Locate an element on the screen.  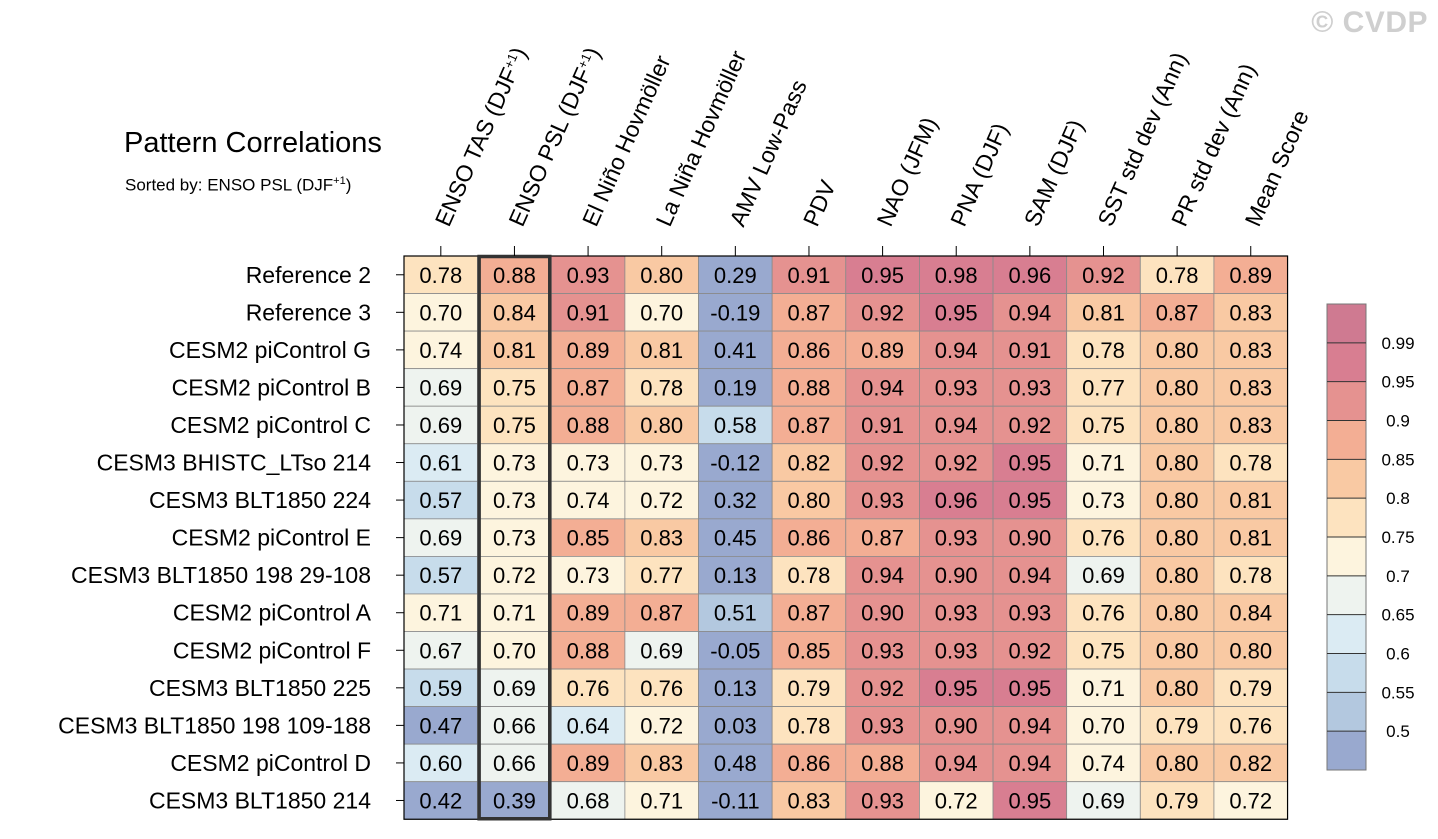
cell-value: 0.47 is located at coordinates (440, 725).